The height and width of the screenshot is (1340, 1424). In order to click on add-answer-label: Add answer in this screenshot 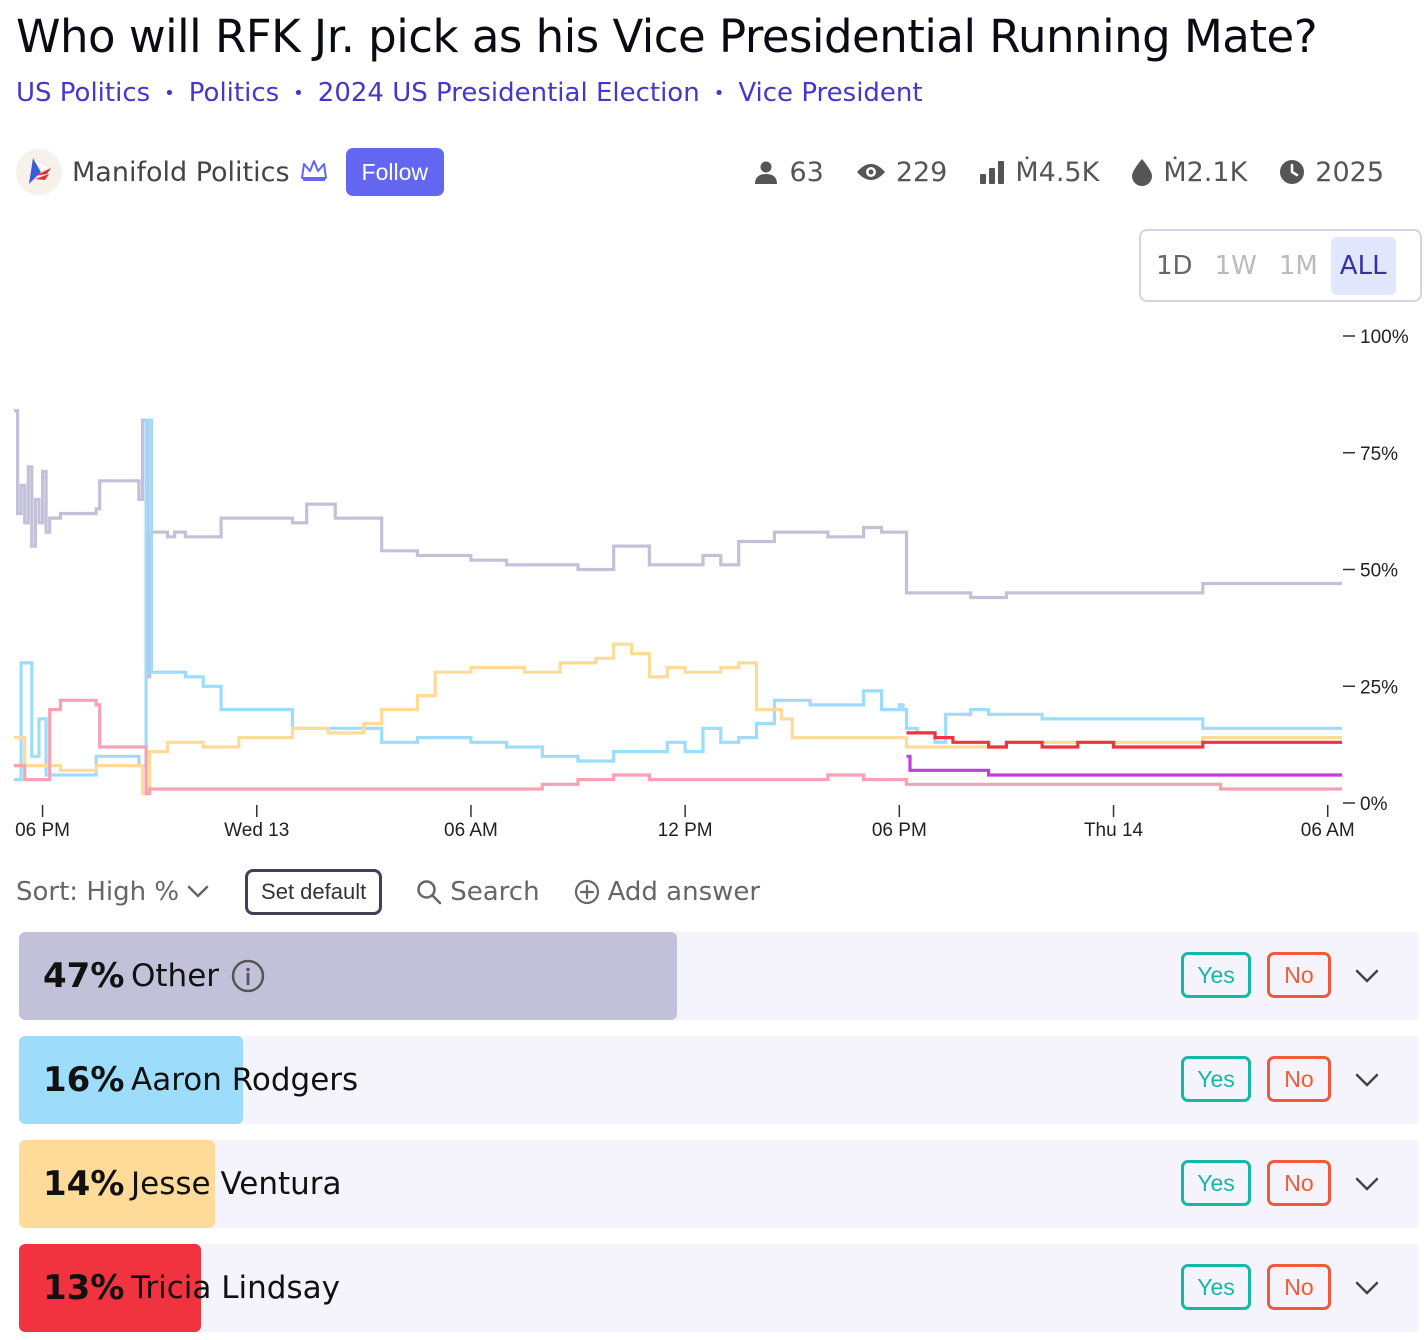, I will do `click(684, 892)`.